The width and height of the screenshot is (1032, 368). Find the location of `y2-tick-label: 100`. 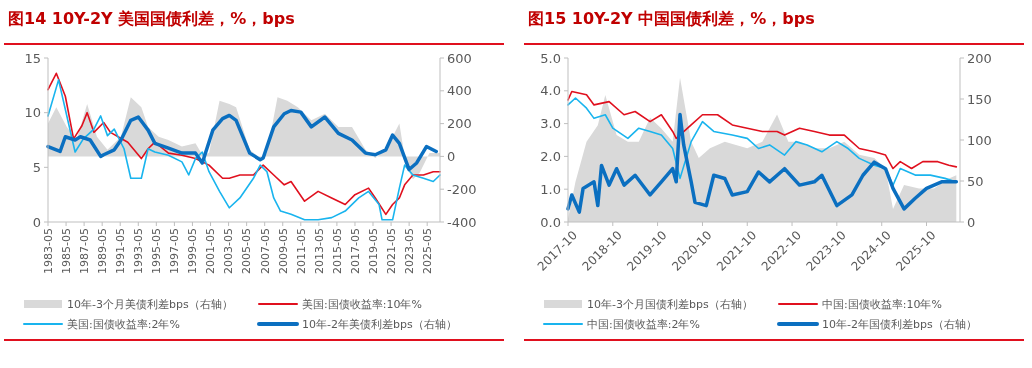

y2-tick-label: 100 is located at coordinates (979, 140).